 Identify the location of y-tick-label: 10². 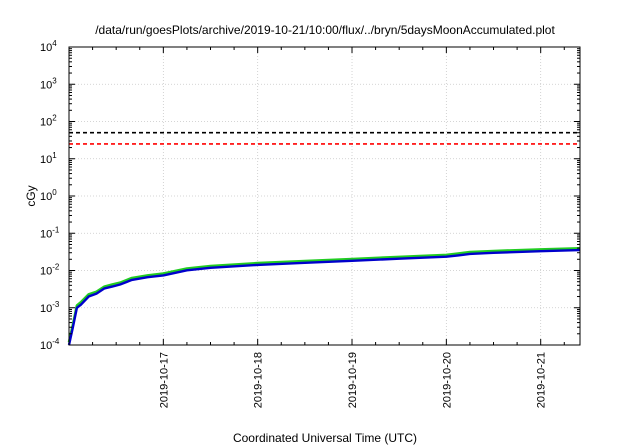
(48, 121).